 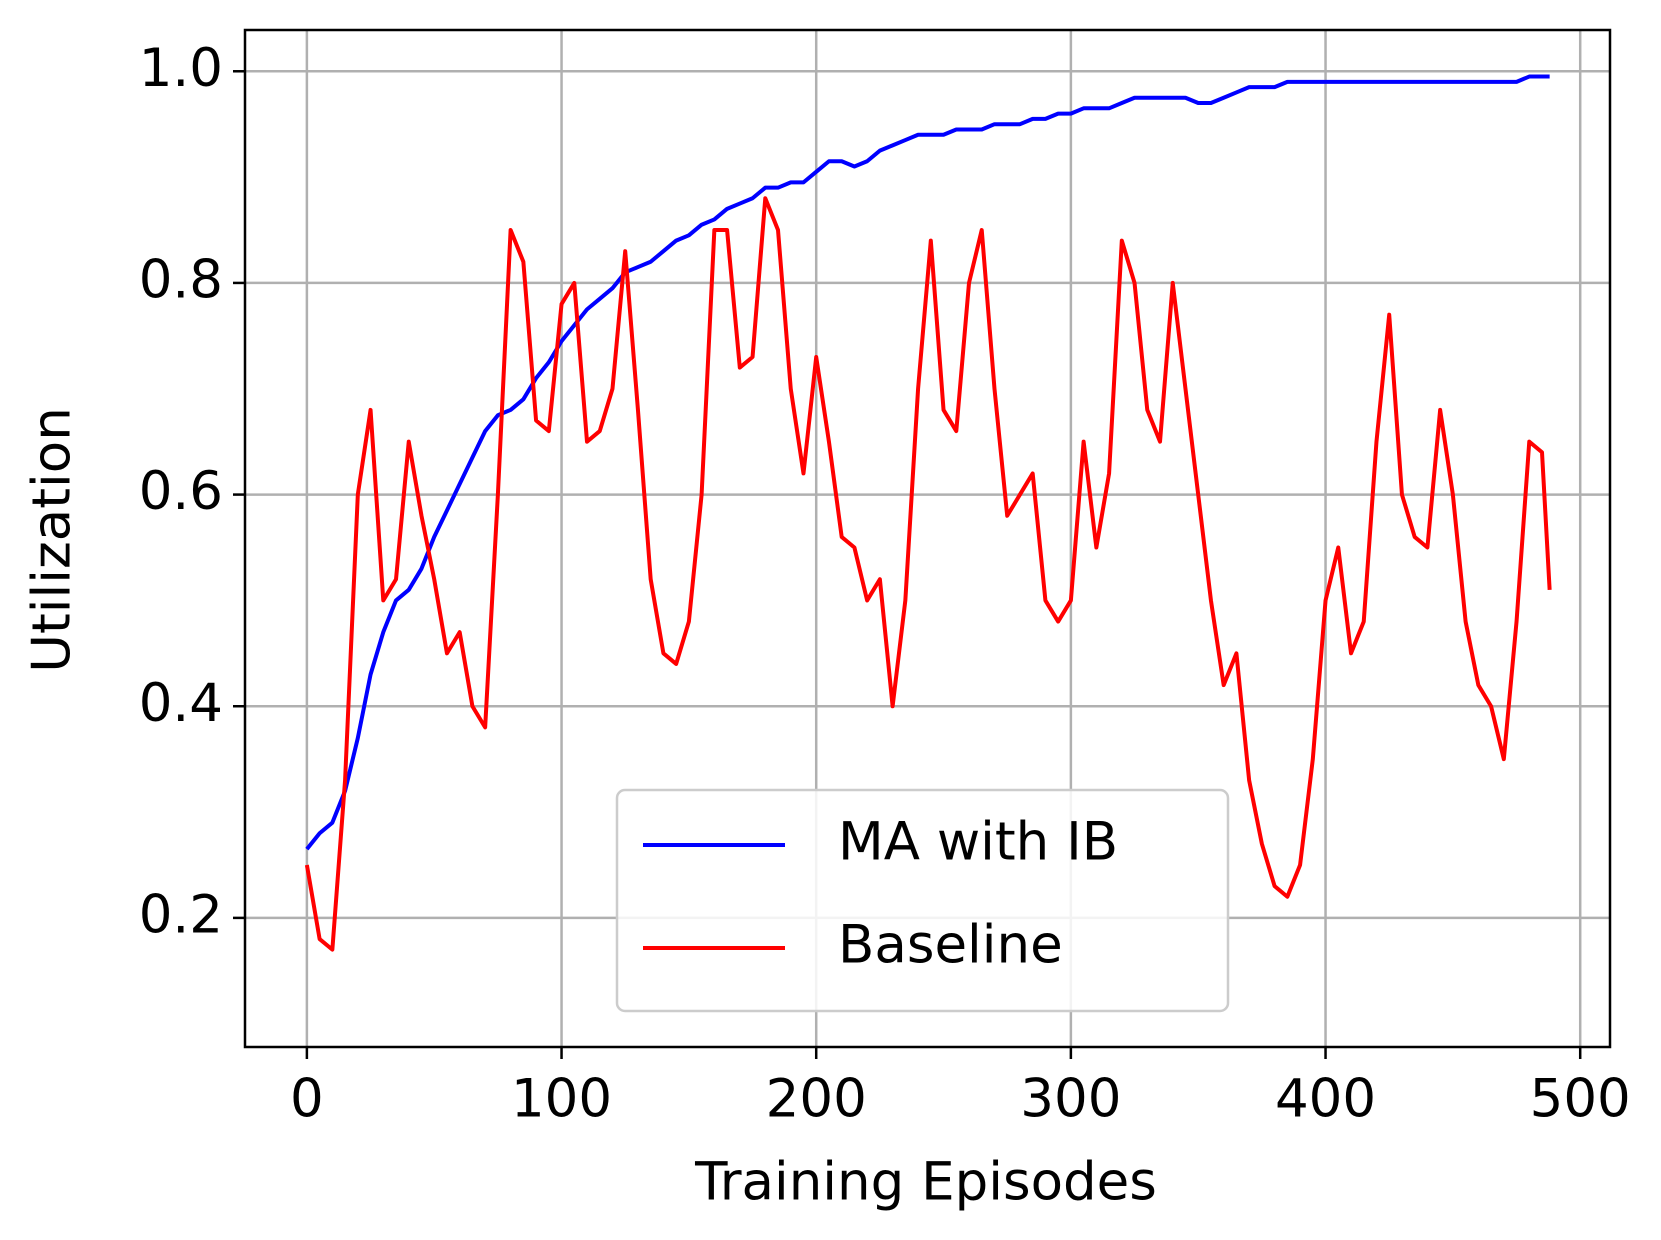 What do you see at coordinates (307, 1099) in the screenshot?
I see `x-tick-label: 0` at bounding box center [307, 1099].